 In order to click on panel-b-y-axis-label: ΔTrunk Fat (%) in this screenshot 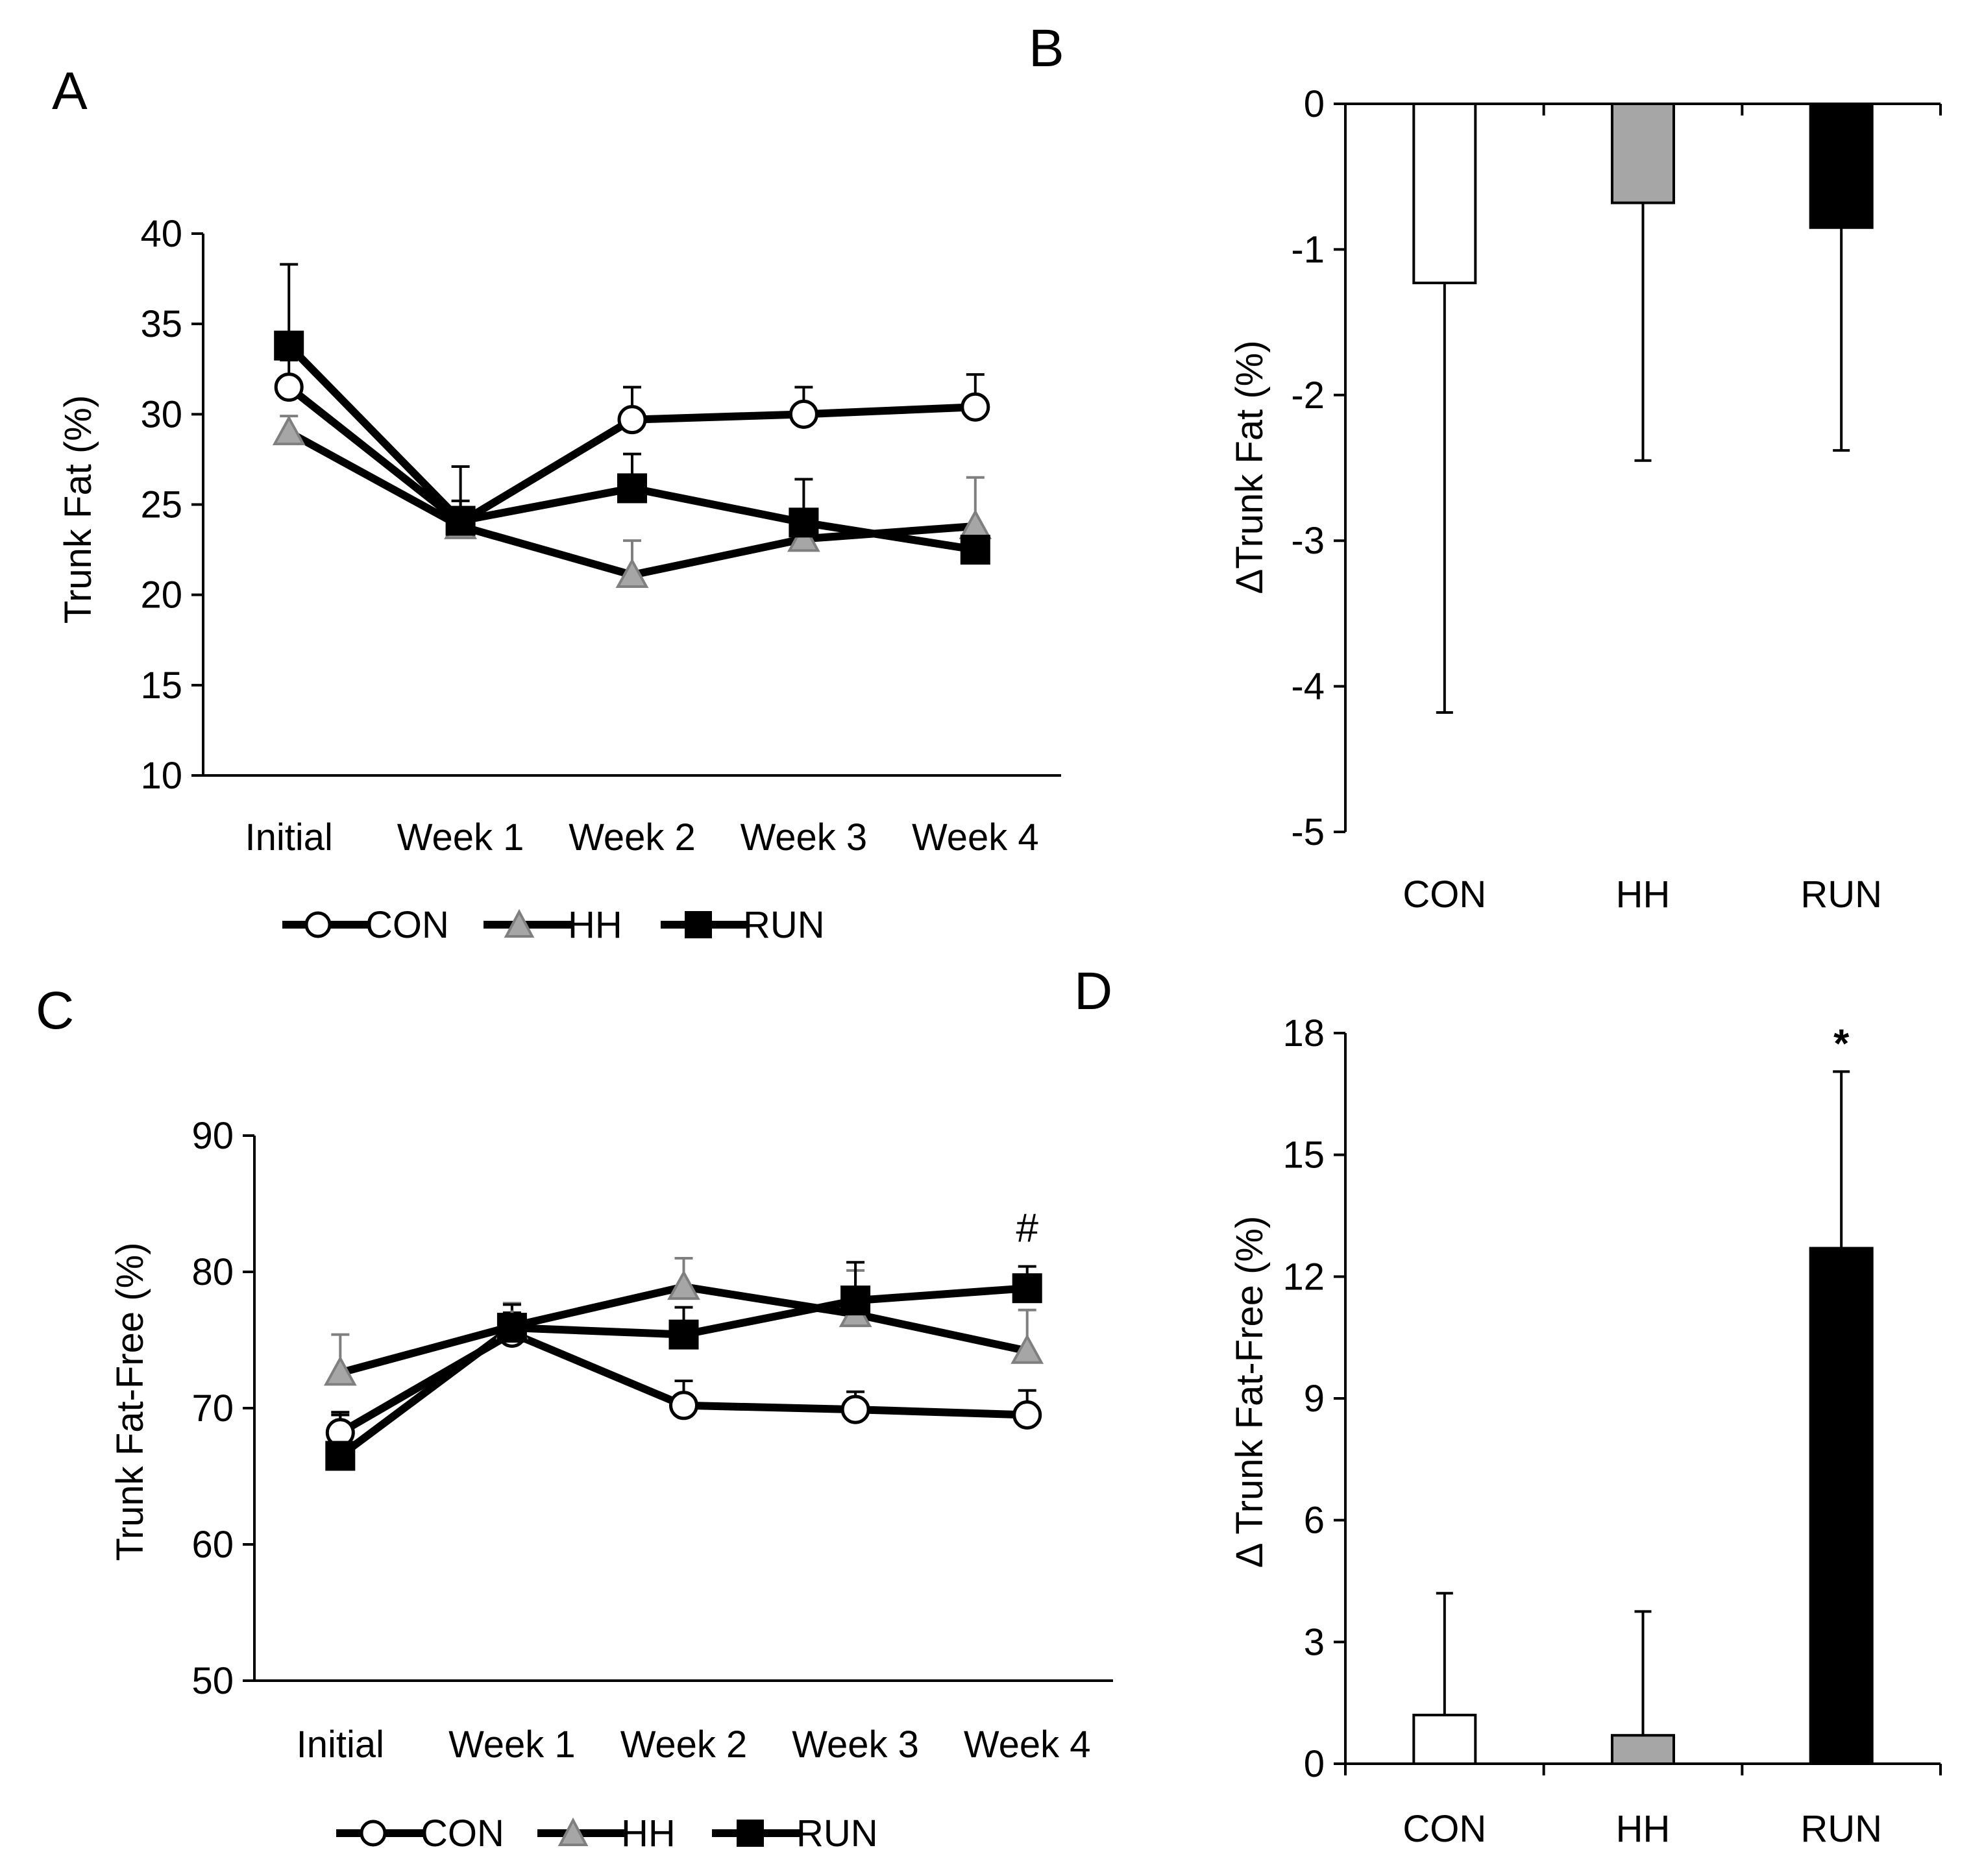, I will do `click(1250, 467)`.